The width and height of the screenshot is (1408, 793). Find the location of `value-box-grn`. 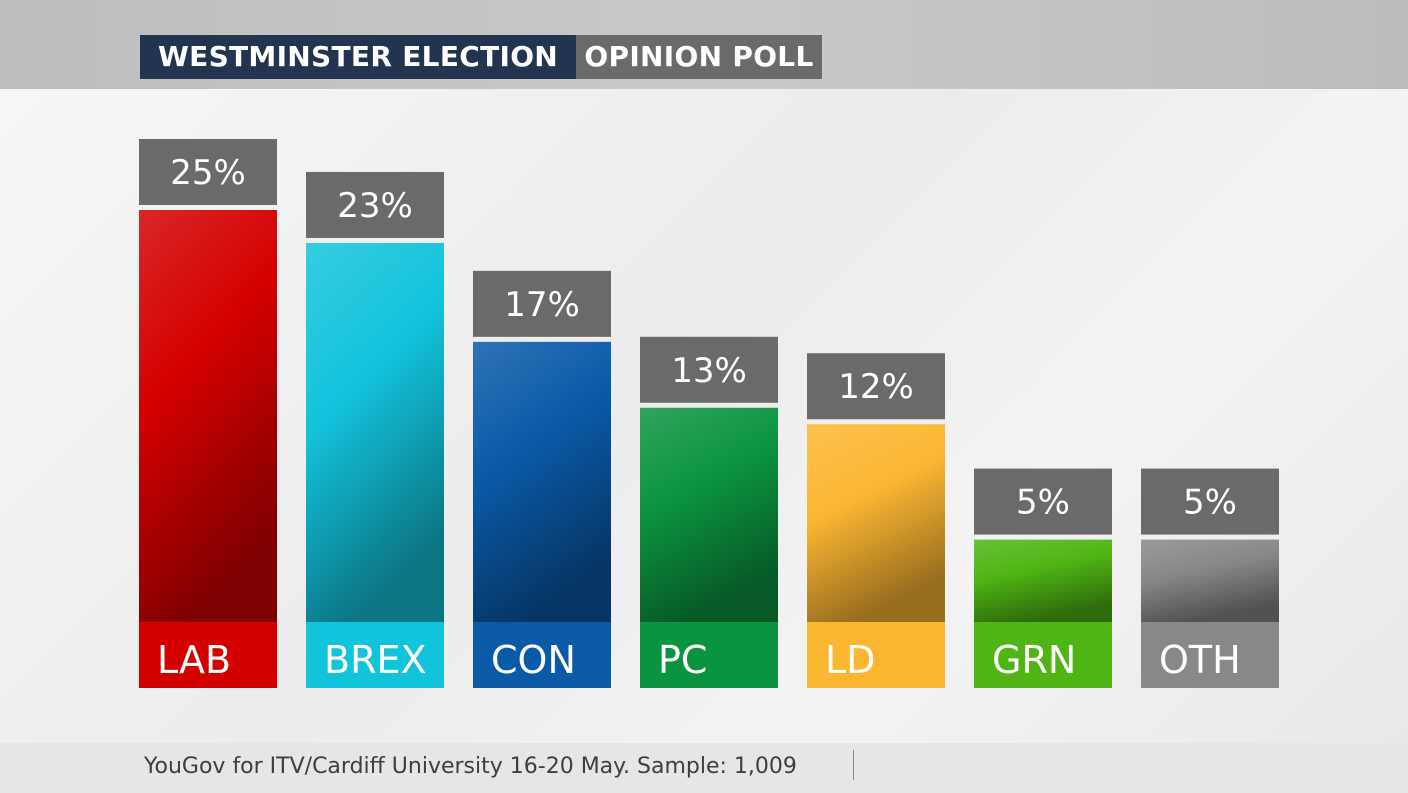

value-box-grn is located at coordinates (1043, 501).